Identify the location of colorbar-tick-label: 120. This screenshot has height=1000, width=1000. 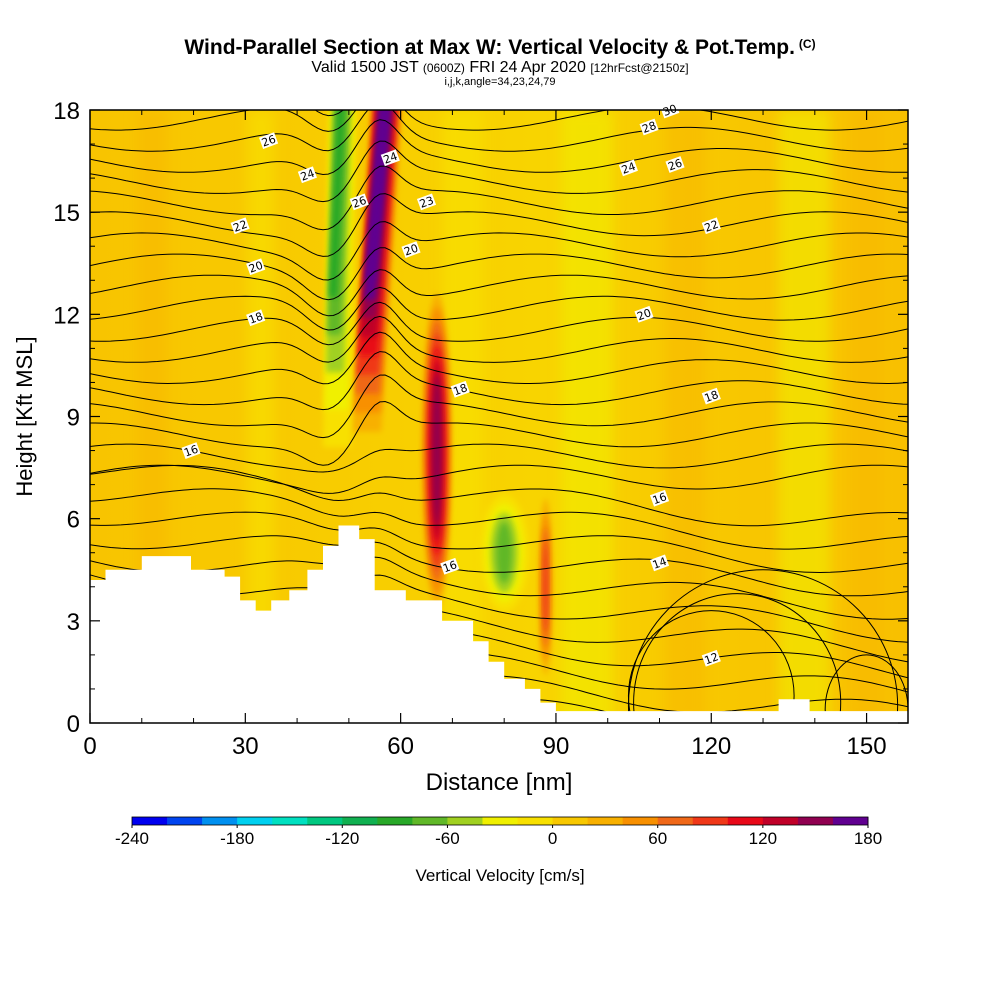
(763, 838).